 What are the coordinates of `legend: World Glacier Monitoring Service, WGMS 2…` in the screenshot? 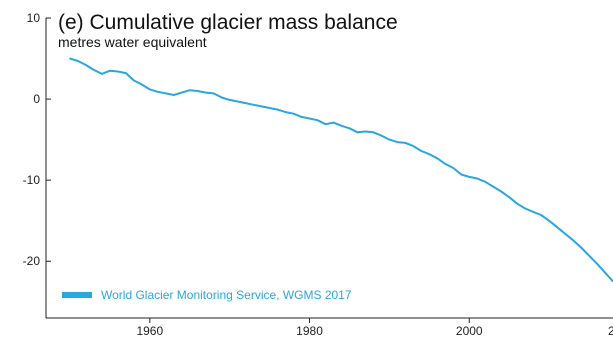 It's located at (207, 295).